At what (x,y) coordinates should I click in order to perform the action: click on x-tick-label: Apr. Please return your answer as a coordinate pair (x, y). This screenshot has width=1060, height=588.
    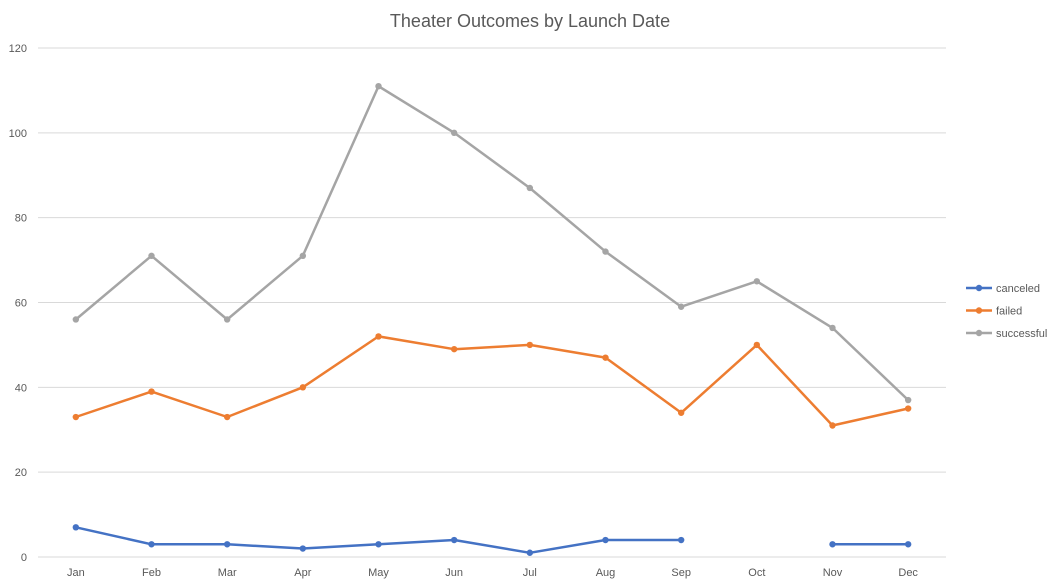
    Looking at the image, I should click on (302, 573).